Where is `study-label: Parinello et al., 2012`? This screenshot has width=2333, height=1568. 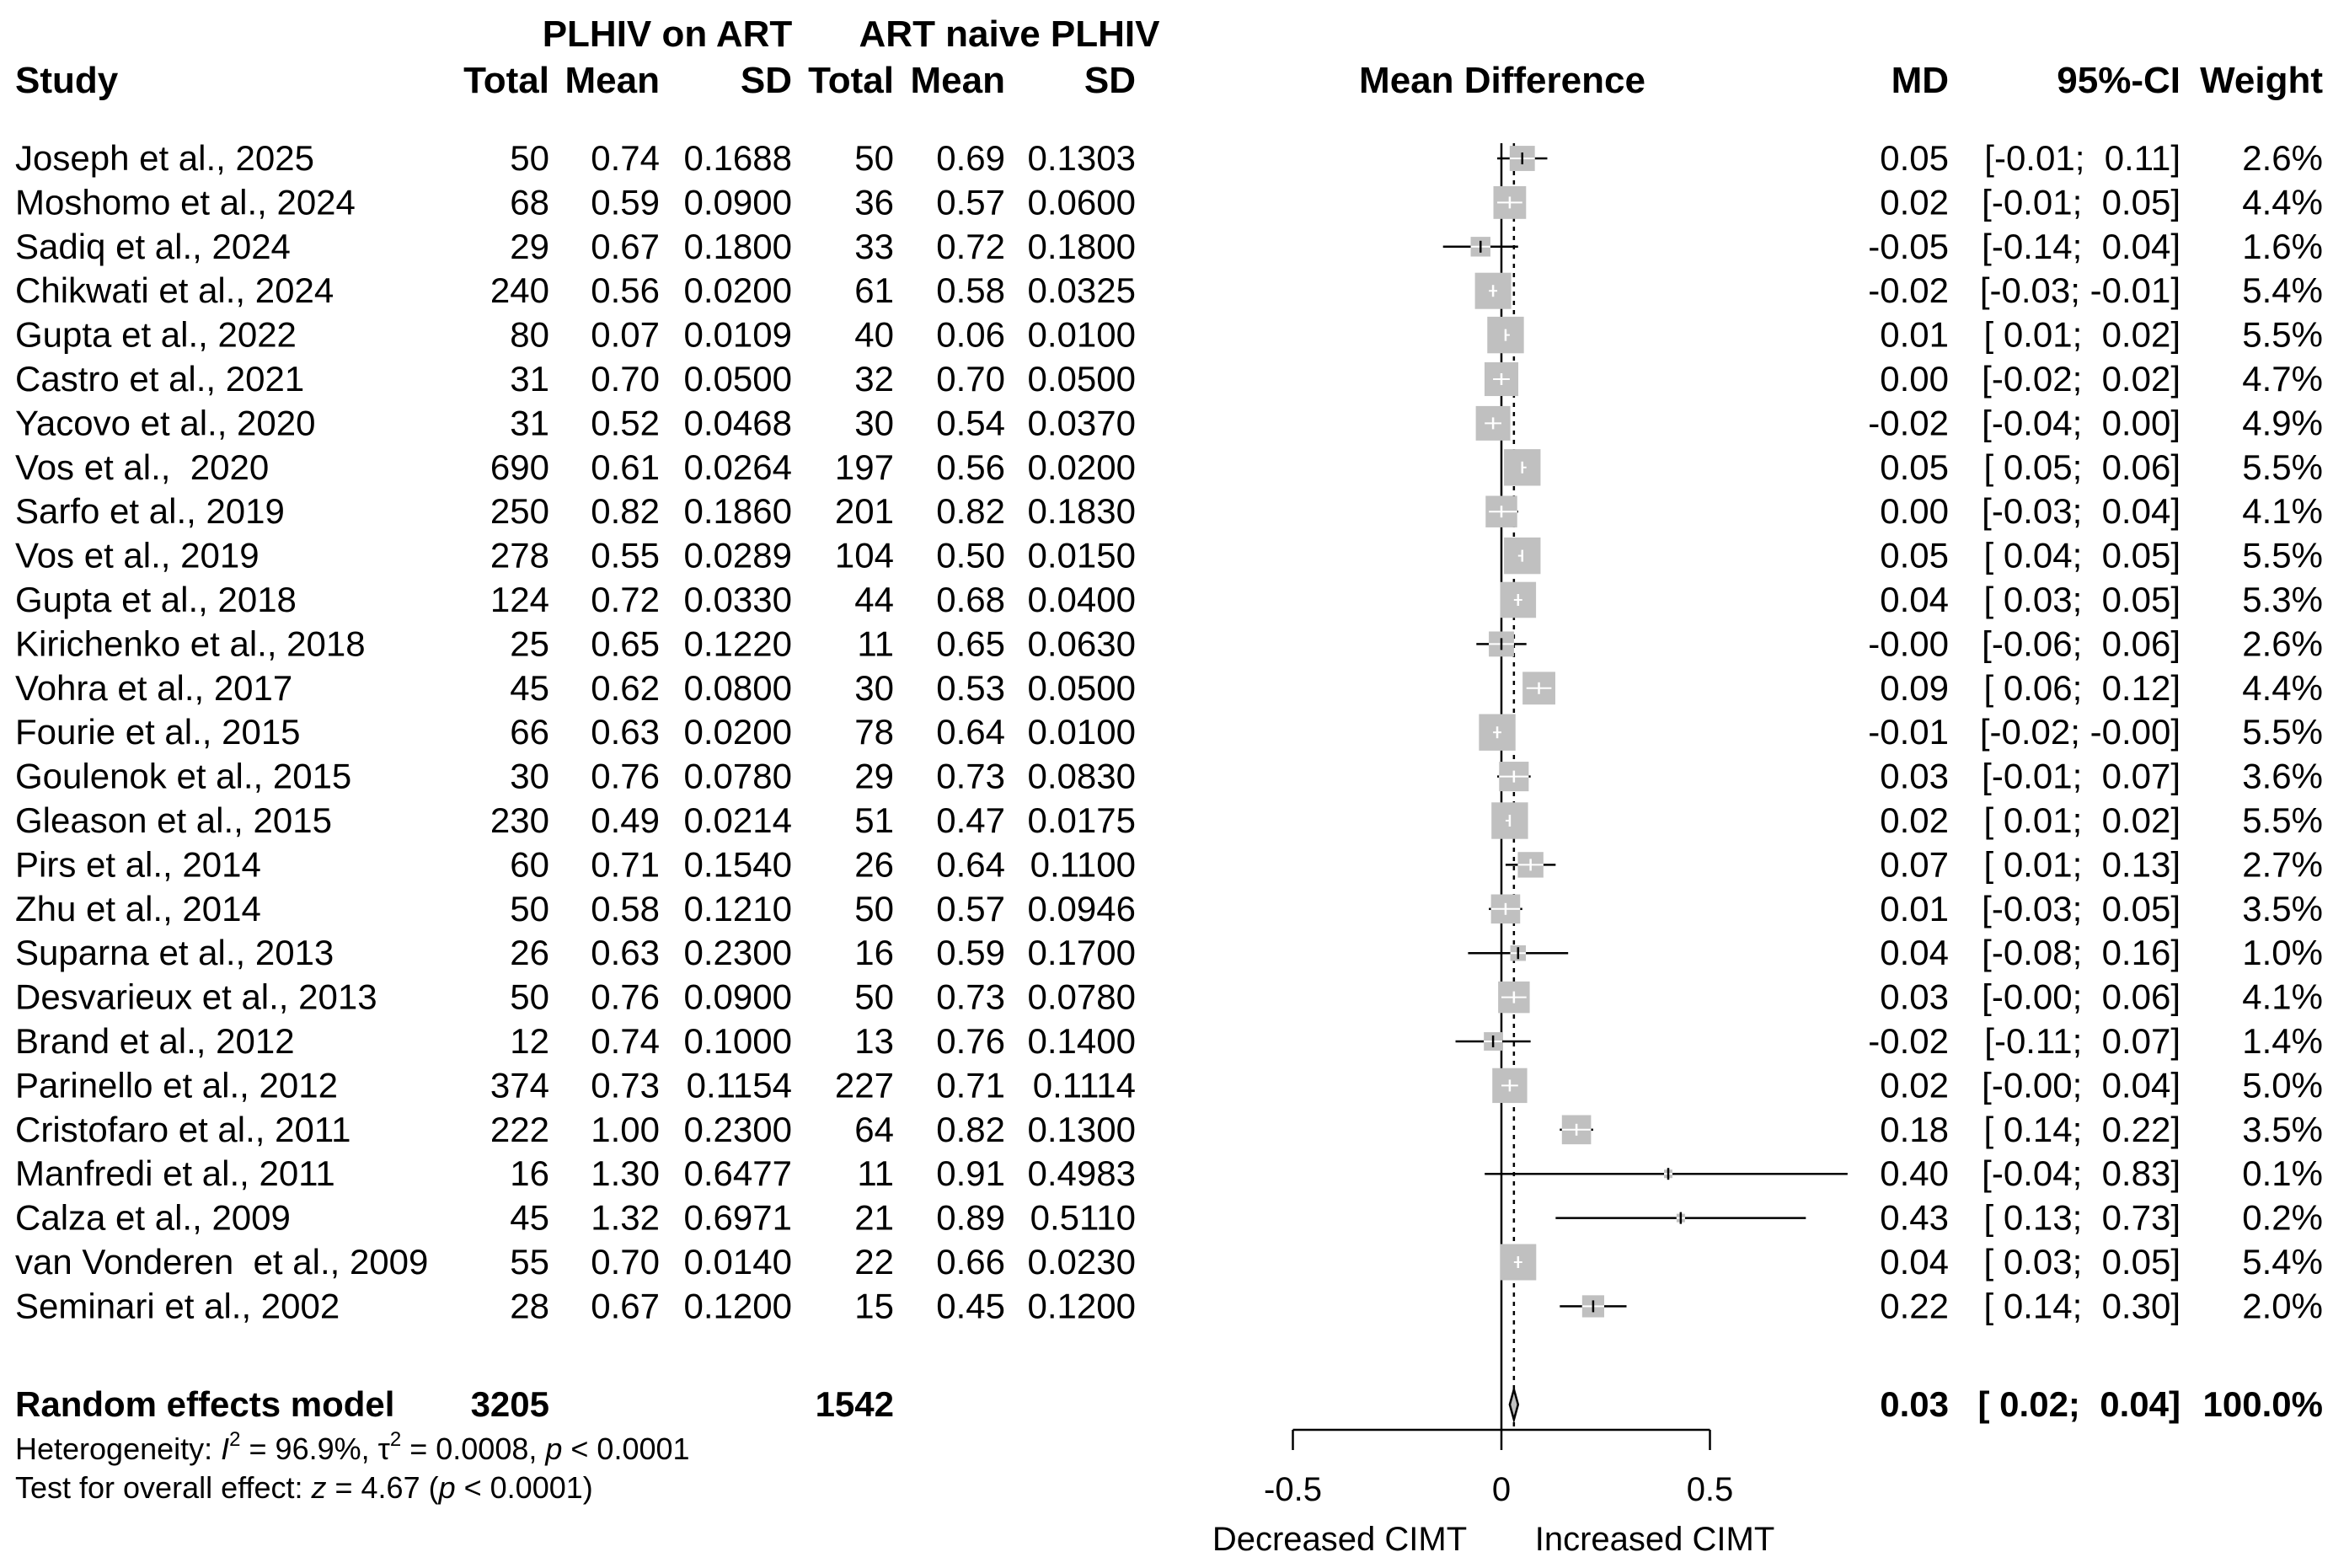
study-label: Parinello et al., 2012 is located at coordinates (176, 1085).